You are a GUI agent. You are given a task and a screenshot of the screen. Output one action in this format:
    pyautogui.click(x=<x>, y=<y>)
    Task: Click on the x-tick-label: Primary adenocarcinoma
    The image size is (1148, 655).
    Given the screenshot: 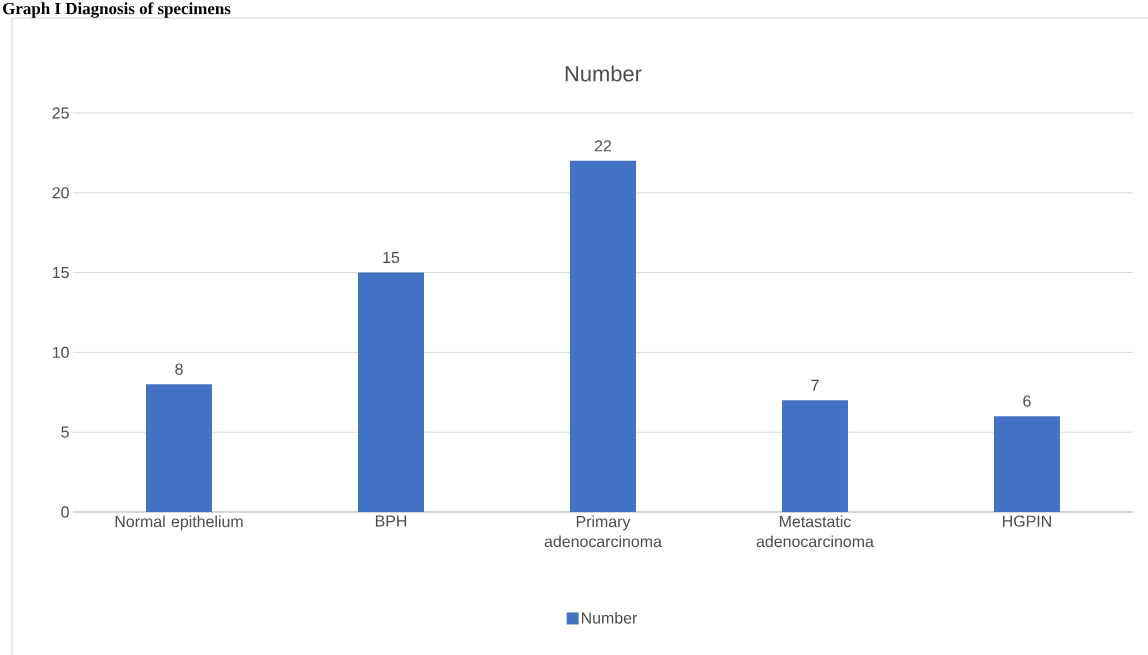 What is the action you would take?
    pyautogui.click(x=603, y=531)
    